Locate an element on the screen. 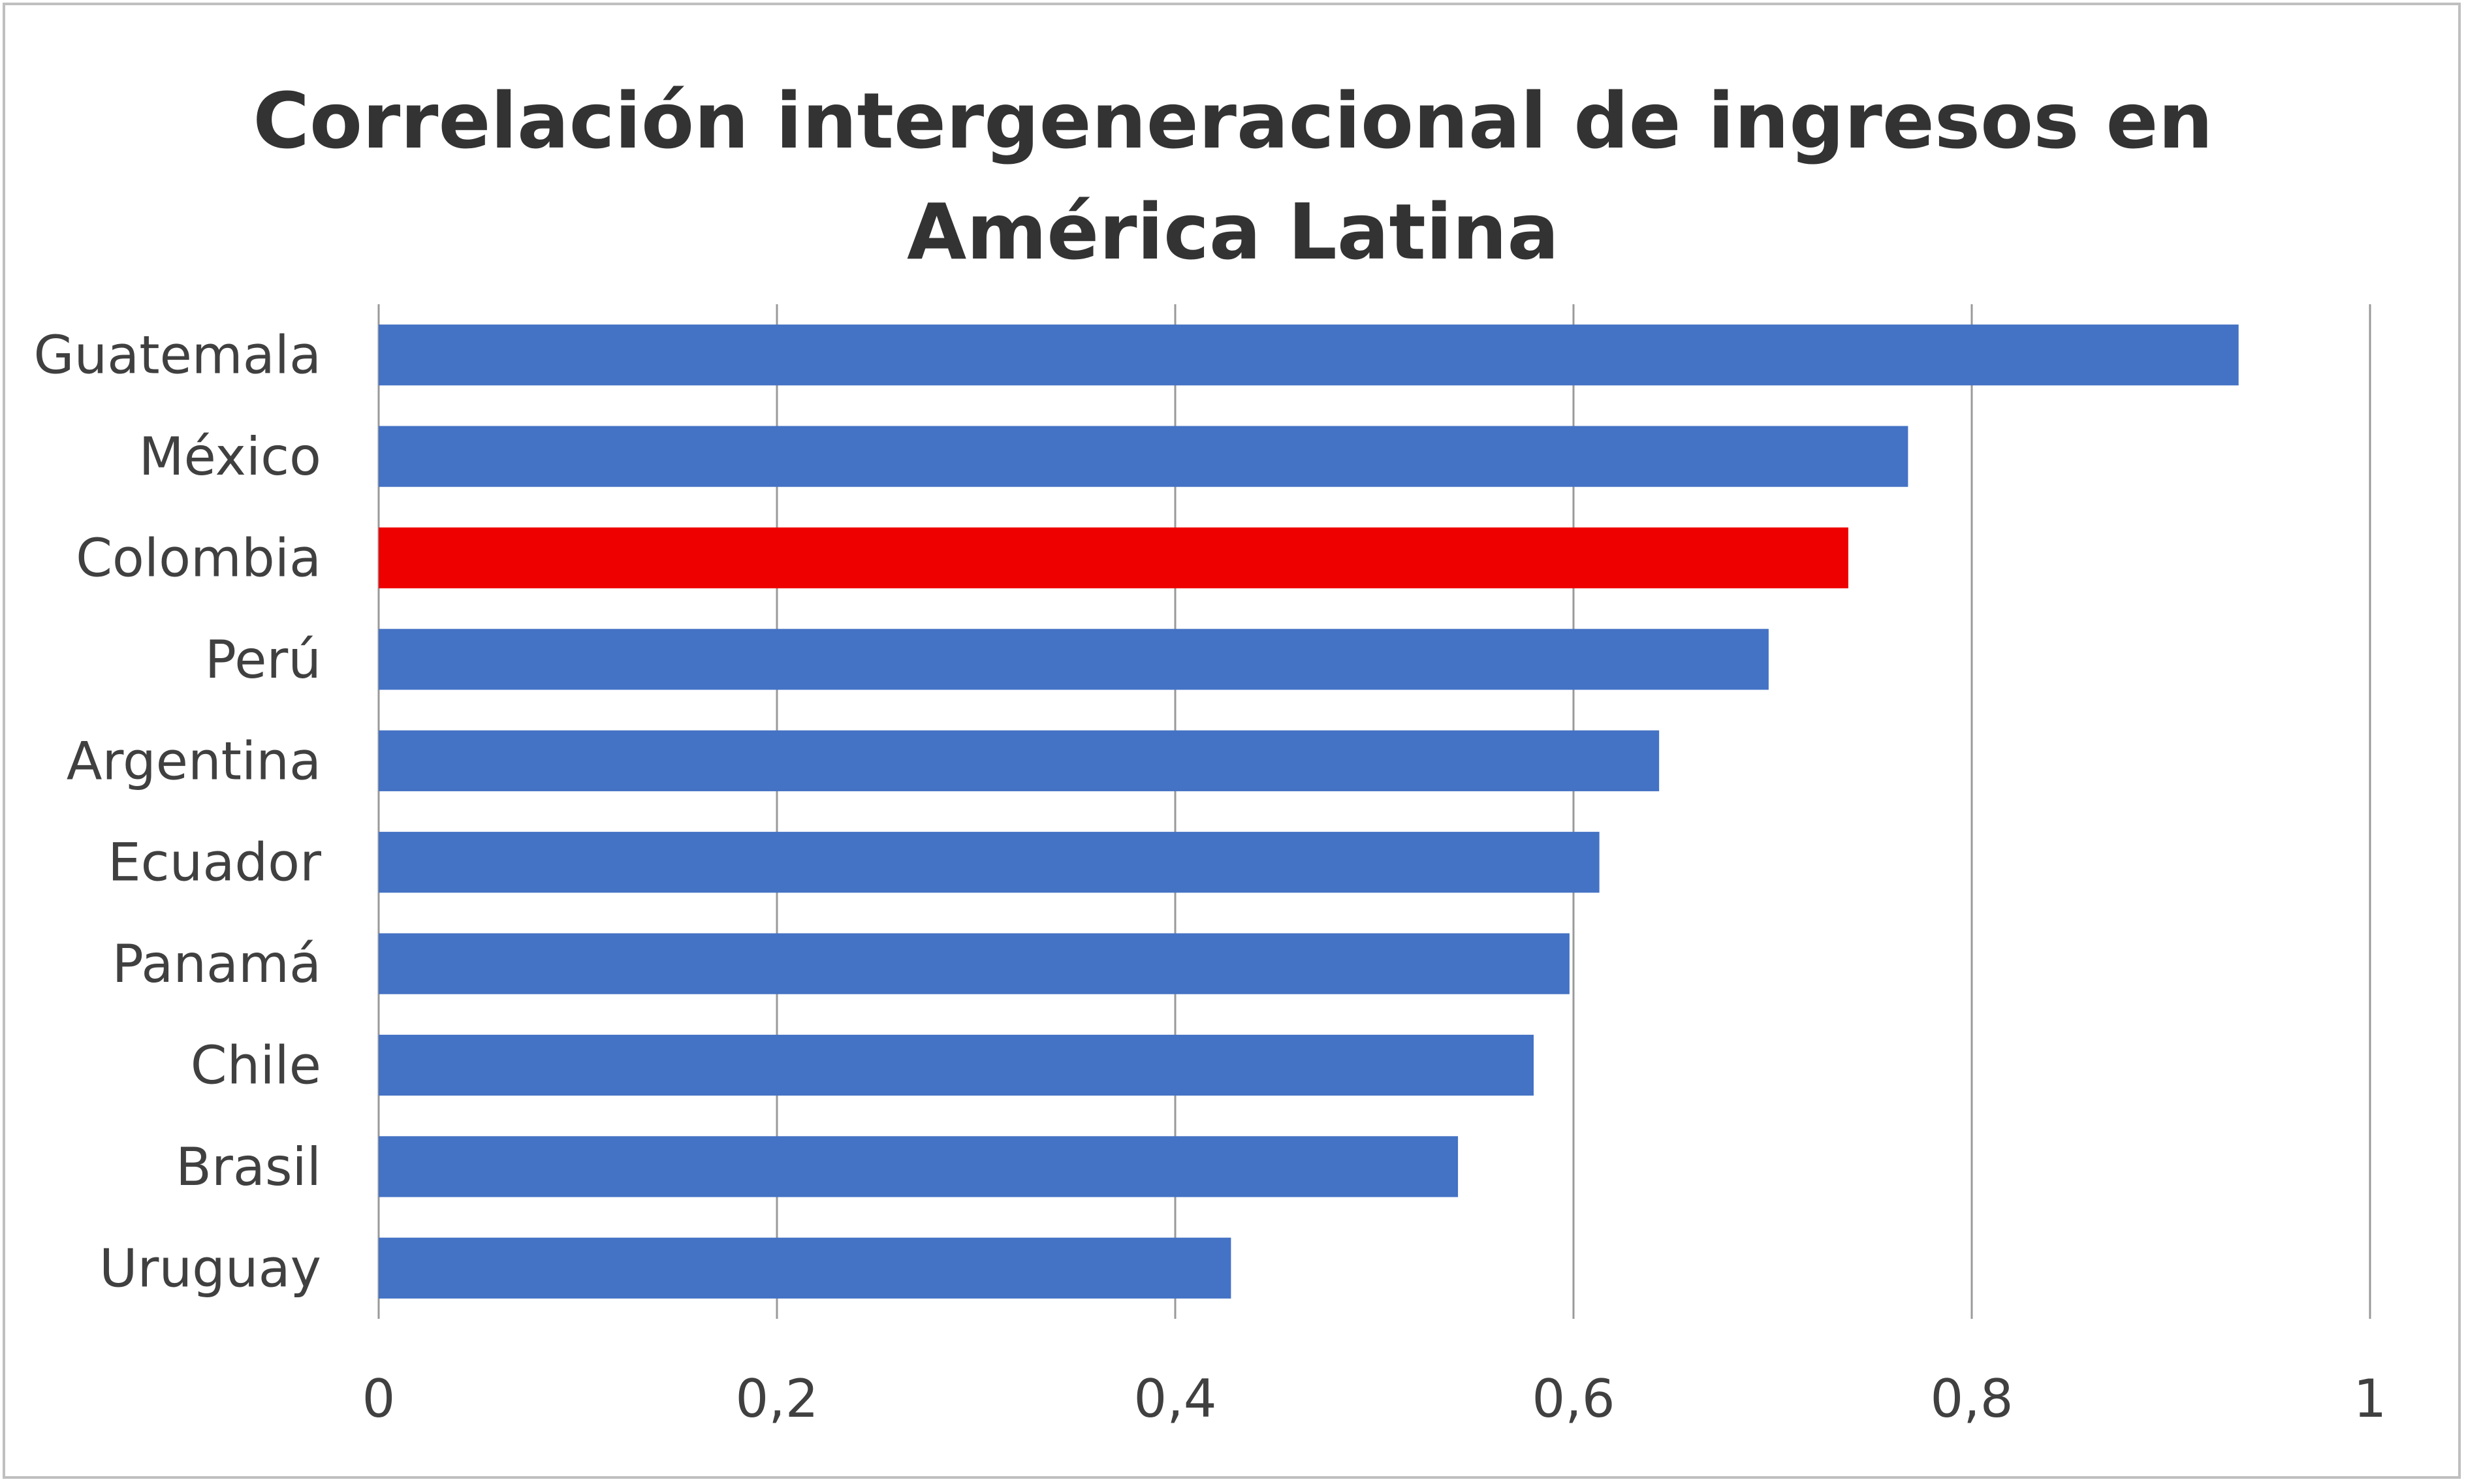 The image size is (2466, 1484). x-tick-label: 0,8 is located at coordinates (1972, 1398).